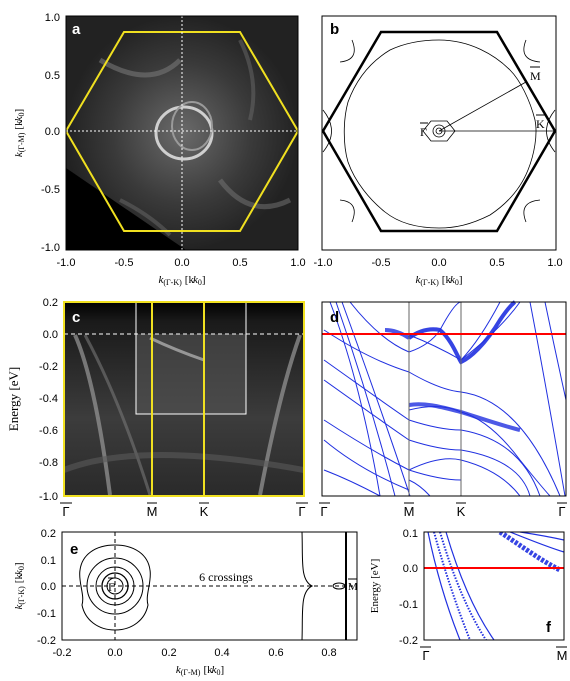 This screenshot has width=570, height=681. I want to click on fermi-contours-e, so click(209, 586).